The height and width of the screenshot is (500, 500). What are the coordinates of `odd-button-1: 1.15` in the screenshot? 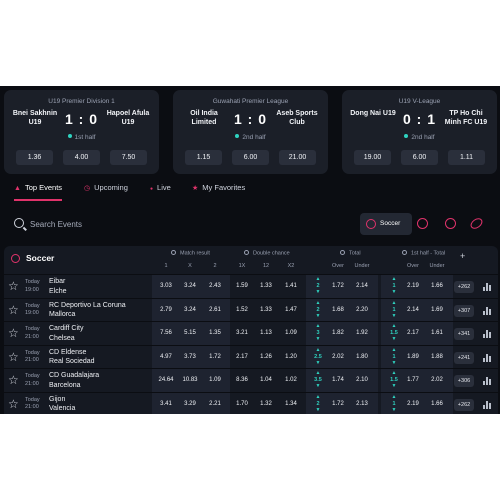 It's located at (203, 157).